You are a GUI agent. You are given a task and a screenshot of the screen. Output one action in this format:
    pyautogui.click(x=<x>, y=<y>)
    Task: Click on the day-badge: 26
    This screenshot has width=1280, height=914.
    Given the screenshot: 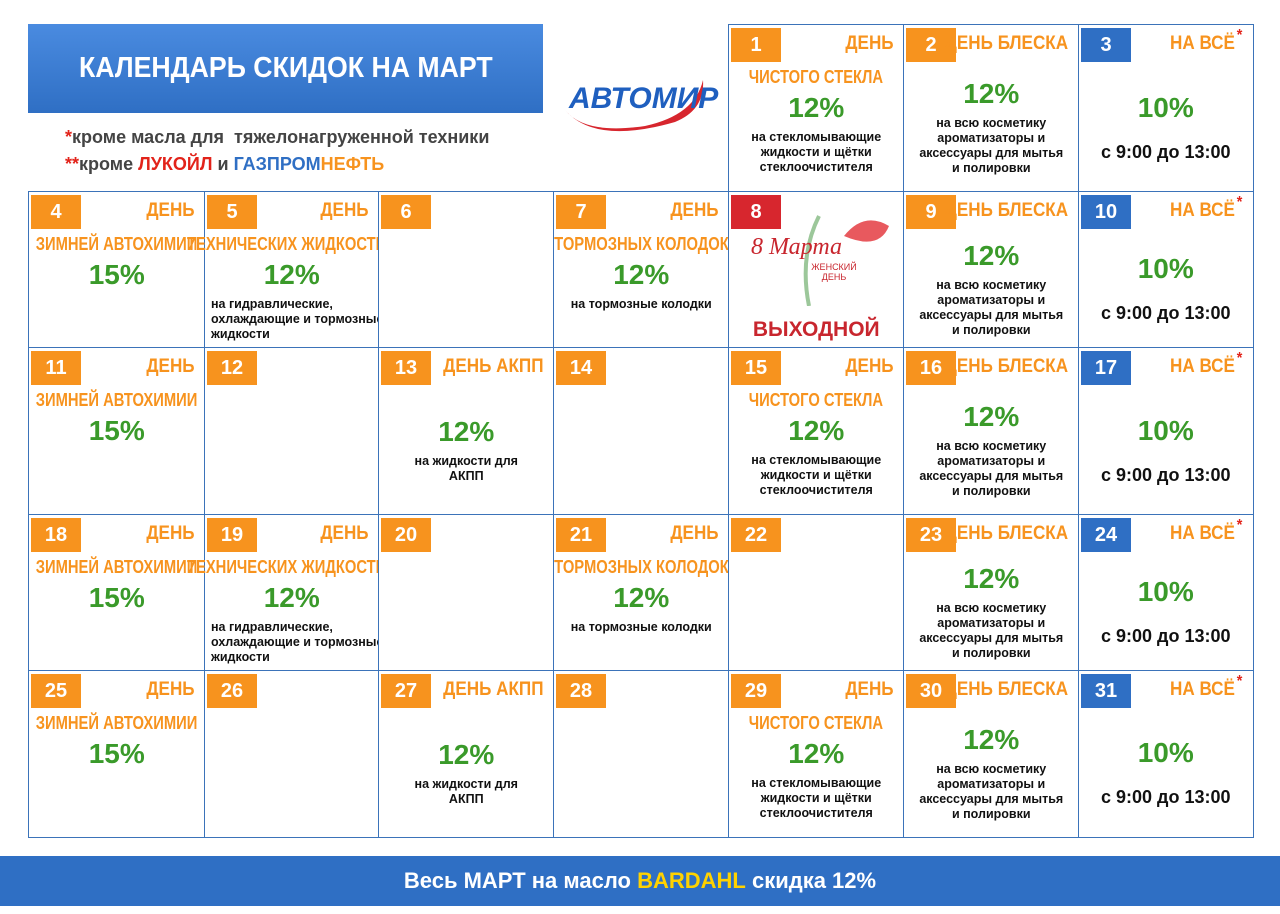 What is the action you would take?
    pyautogui.click(x=232, y=691)
    